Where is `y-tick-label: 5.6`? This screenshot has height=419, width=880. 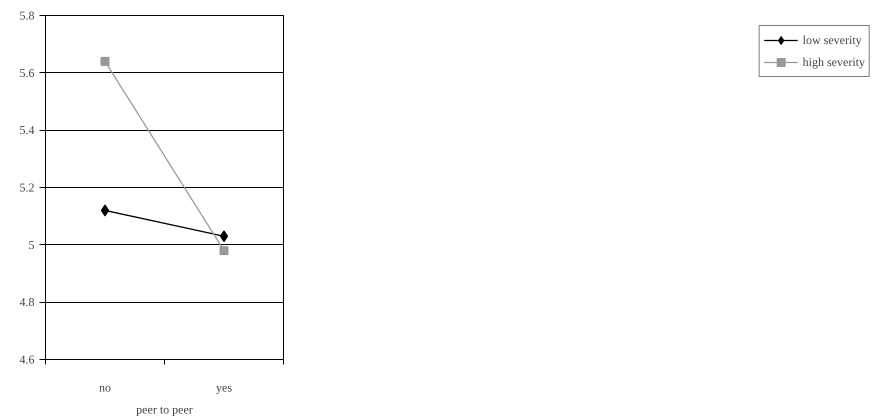 y-tick-label: 5.6 is located at coordinates (27, 73).